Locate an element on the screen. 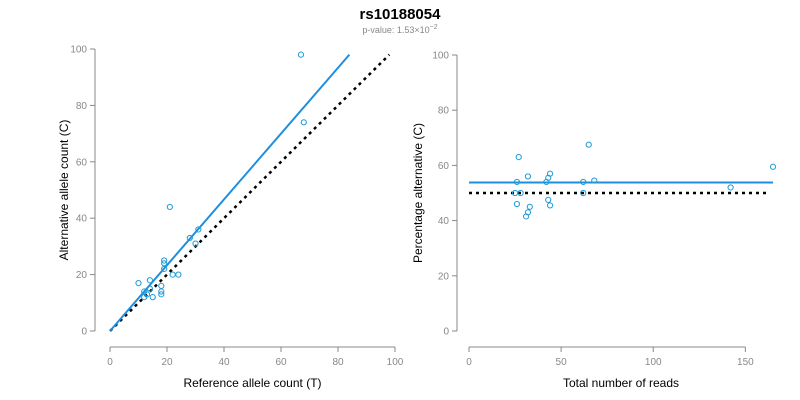 This screenshot has height=400, width=800. x-axis-title: Total number of reads is located at coordinates (621, 383).